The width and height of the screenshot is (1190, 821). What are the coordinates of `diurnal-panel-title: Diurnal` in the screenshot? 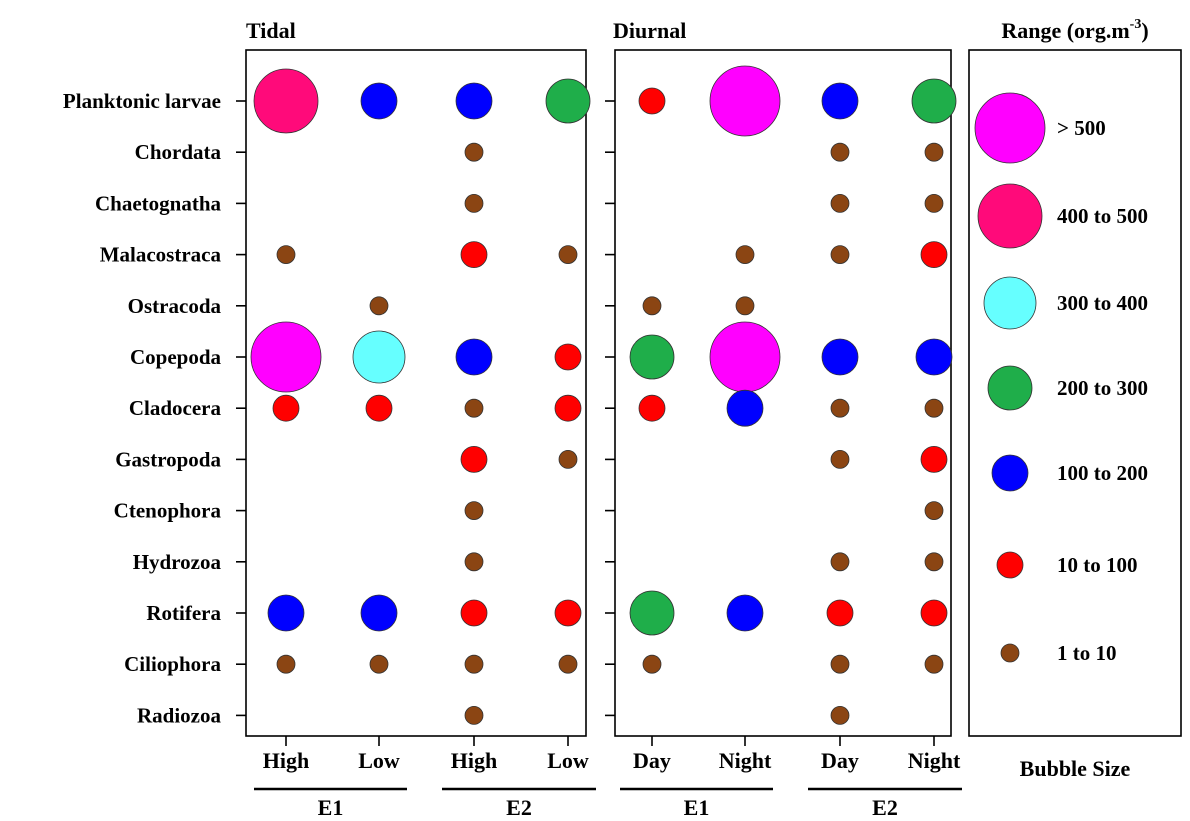 It's located at (649, 30).